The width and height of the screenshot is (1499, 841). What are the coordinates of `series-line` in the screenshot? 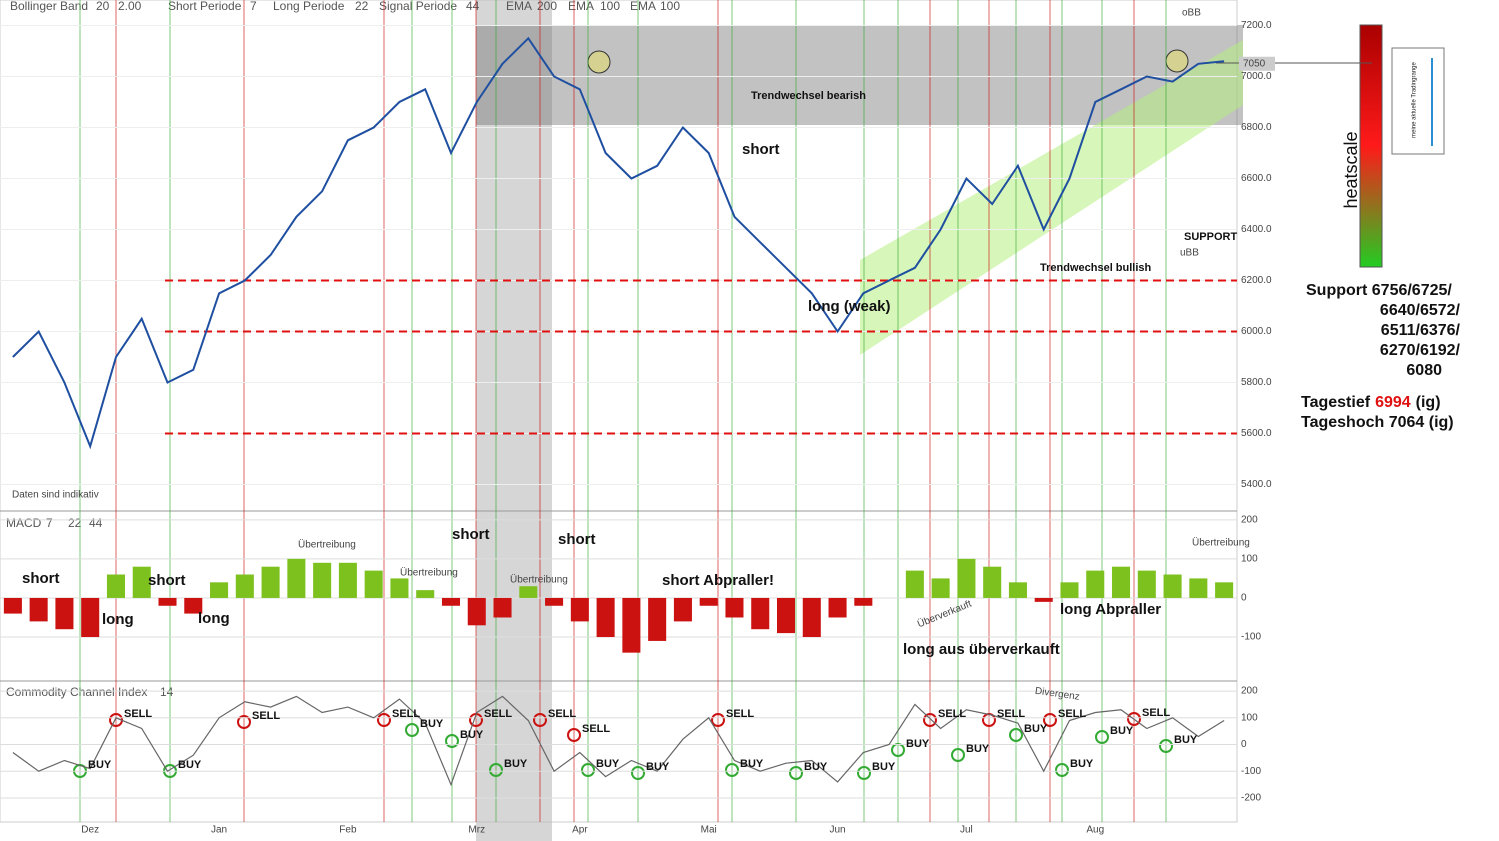 It's located at (618, 741).